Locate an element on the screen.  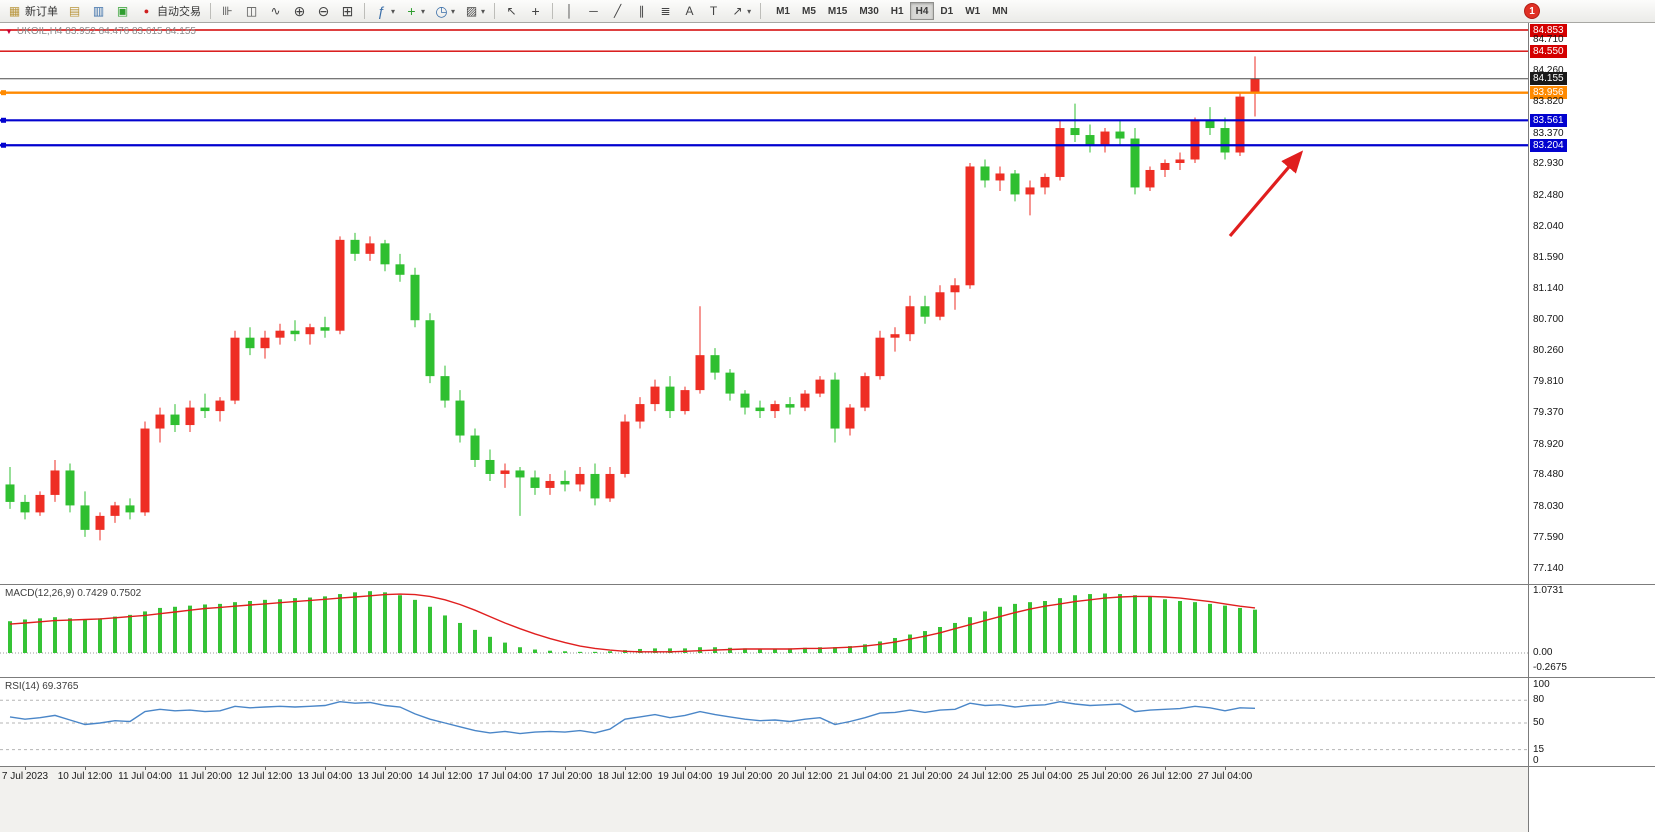
toolbar-separator is located at coordinates (553, 11).